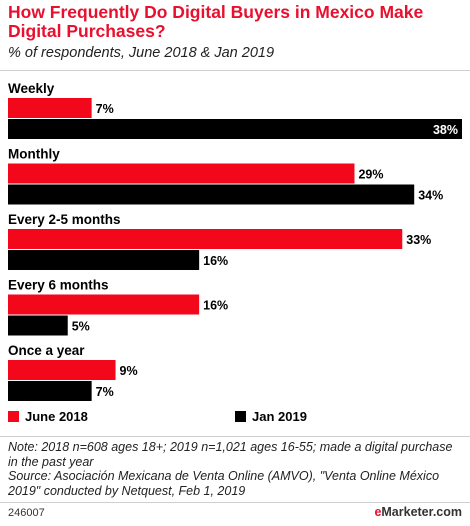  Describe the element at coordinates (50, 391) in the screenshot. I see `bar-jan-2019-once-a-year` at that location.